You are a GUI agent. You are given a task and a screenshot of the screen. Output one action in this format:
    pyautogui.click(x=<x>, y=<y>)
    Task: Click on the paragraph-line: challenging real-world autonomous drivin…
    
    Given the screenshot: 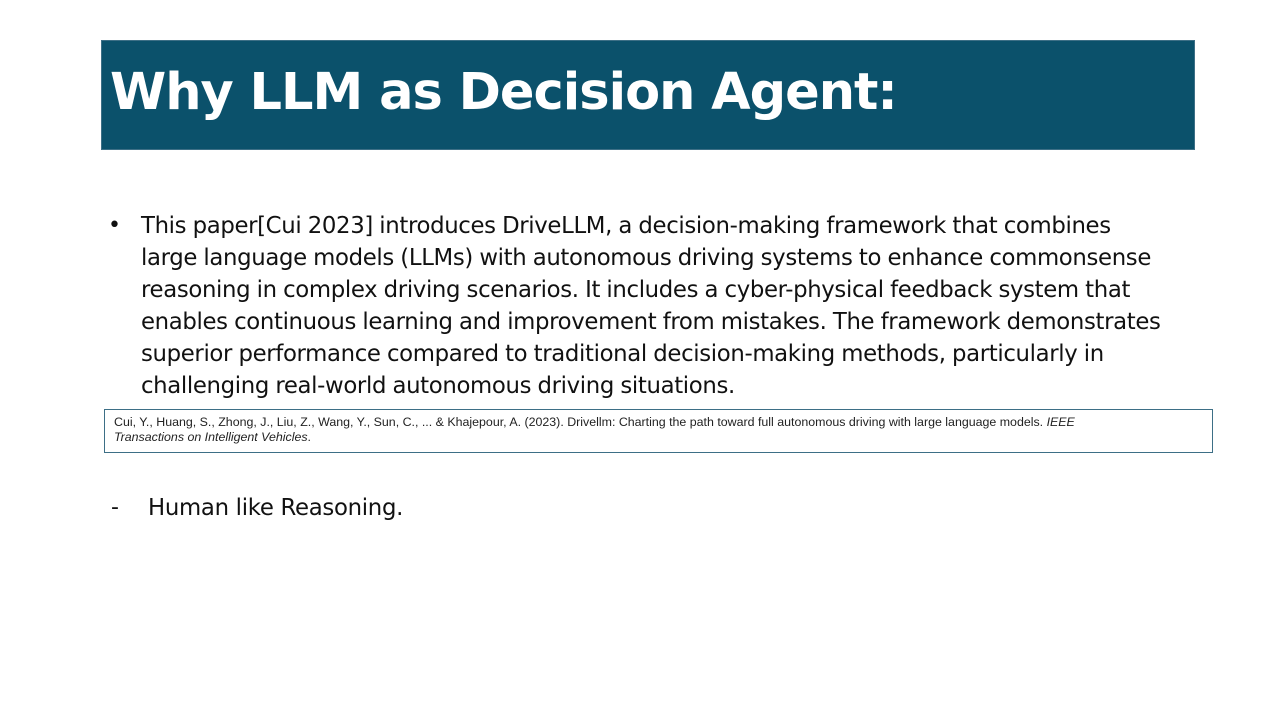 What is the action you would take?
    pyautogui.click(x=438, y=386)
    